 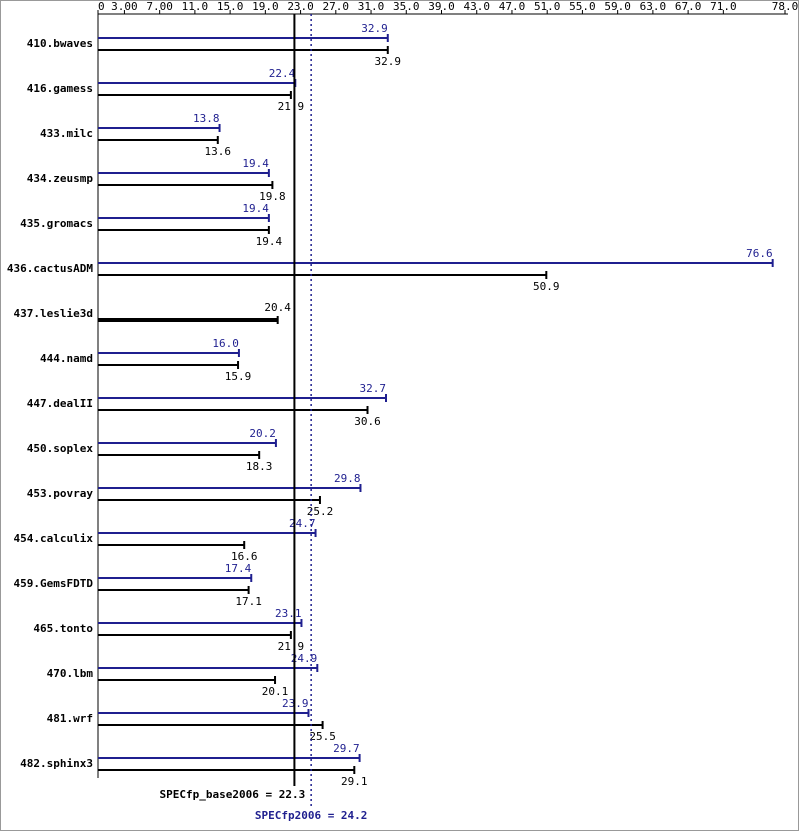 What do you see at coordinates (582, 6) in the screenshot?
I see `x-tick-label: 55.0` at bounding box center [582, 6].